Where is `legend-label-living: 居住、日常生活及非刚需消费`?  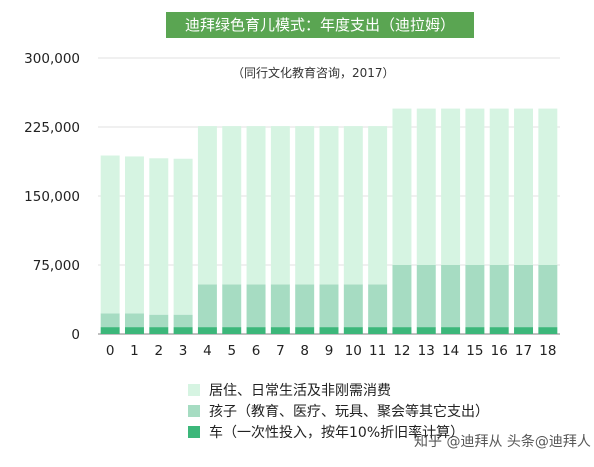 legend-label-living: 居住、日常生活及非刚需消费 is located at coordinates (300, 390).